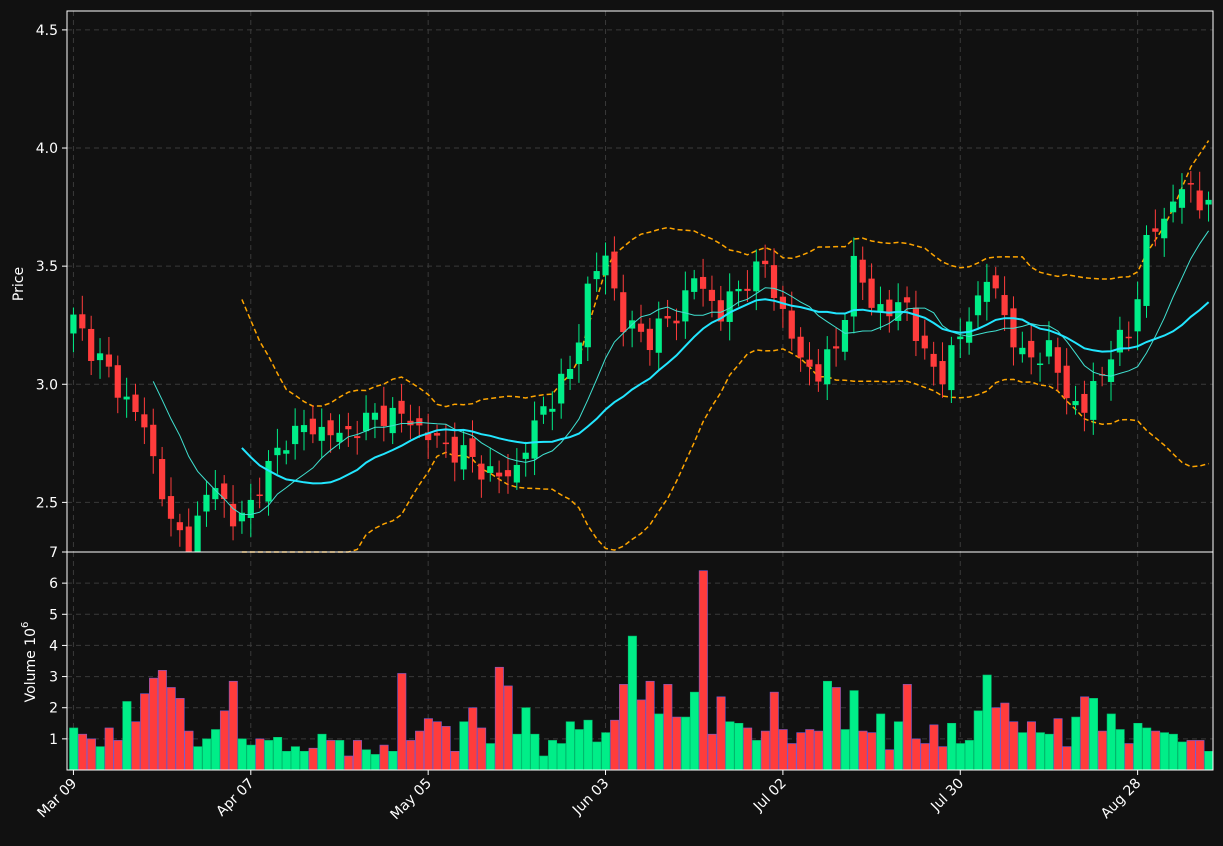 Image resolution: width=1223 pixels, height=846 pixels. I want to click on volume-tick-label: 6, so click(53, 584).